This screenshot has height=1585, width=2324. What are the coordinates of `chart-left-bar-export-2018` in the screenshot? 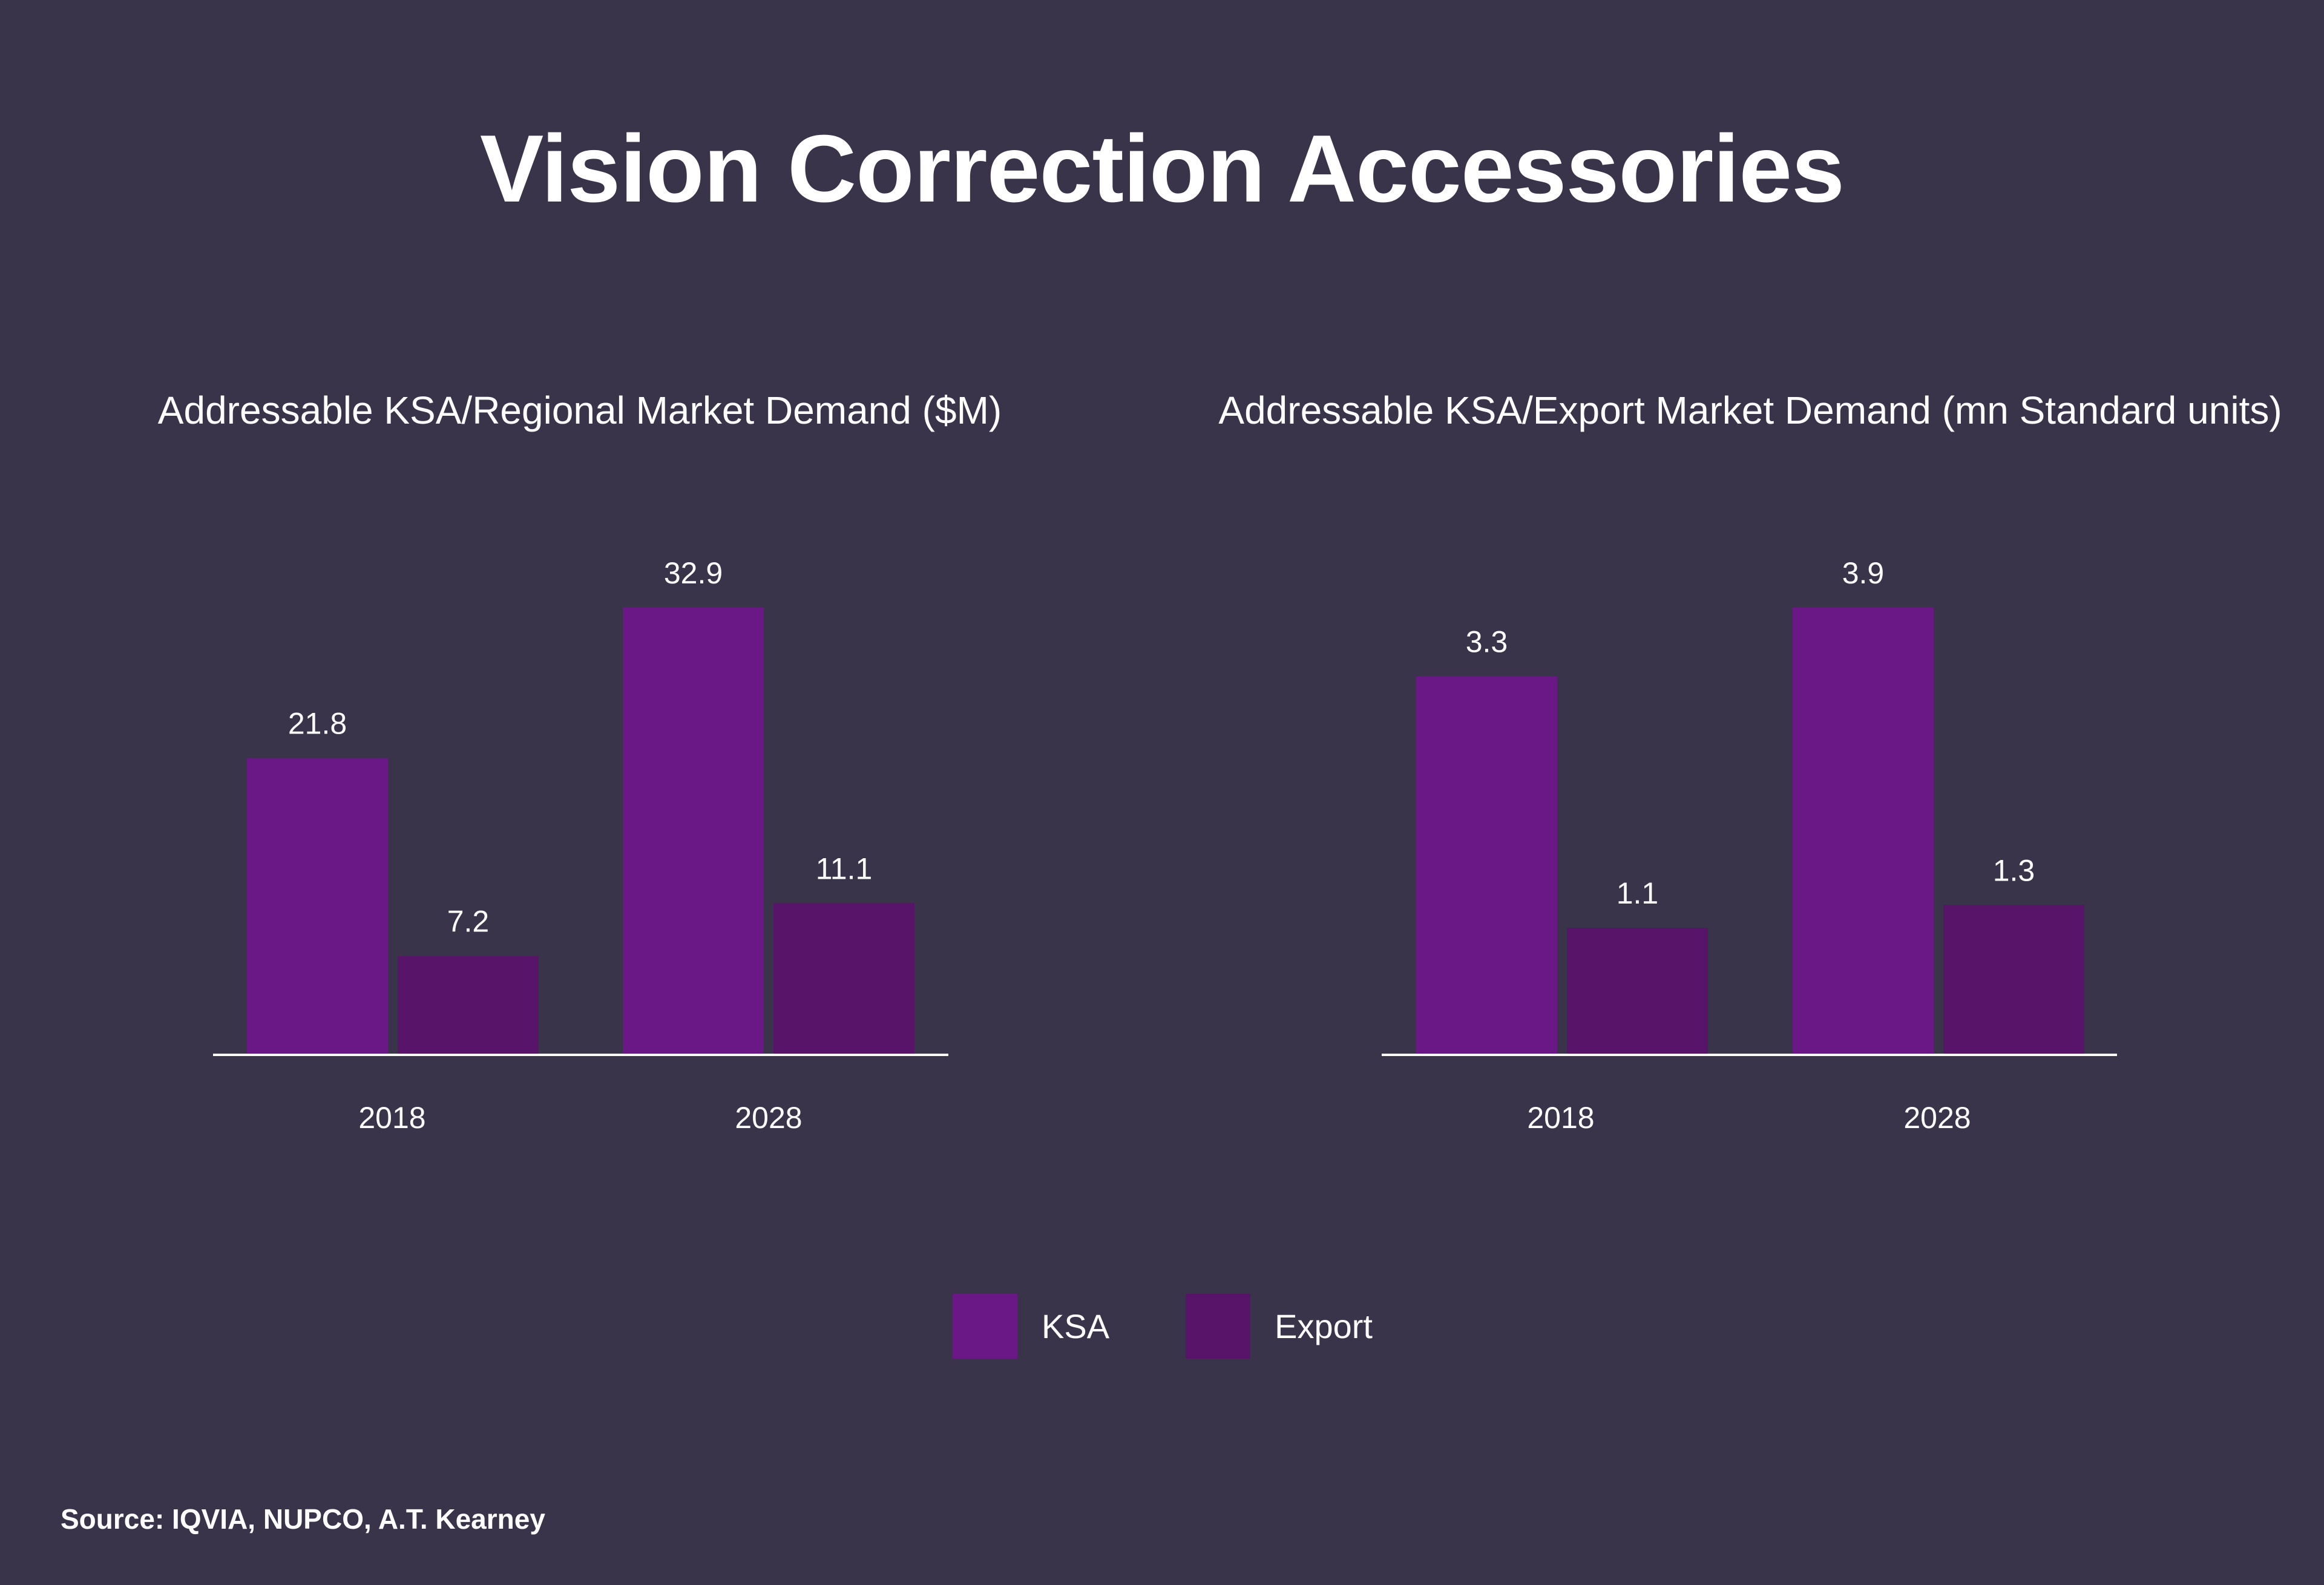 It's located at (468, 1005).